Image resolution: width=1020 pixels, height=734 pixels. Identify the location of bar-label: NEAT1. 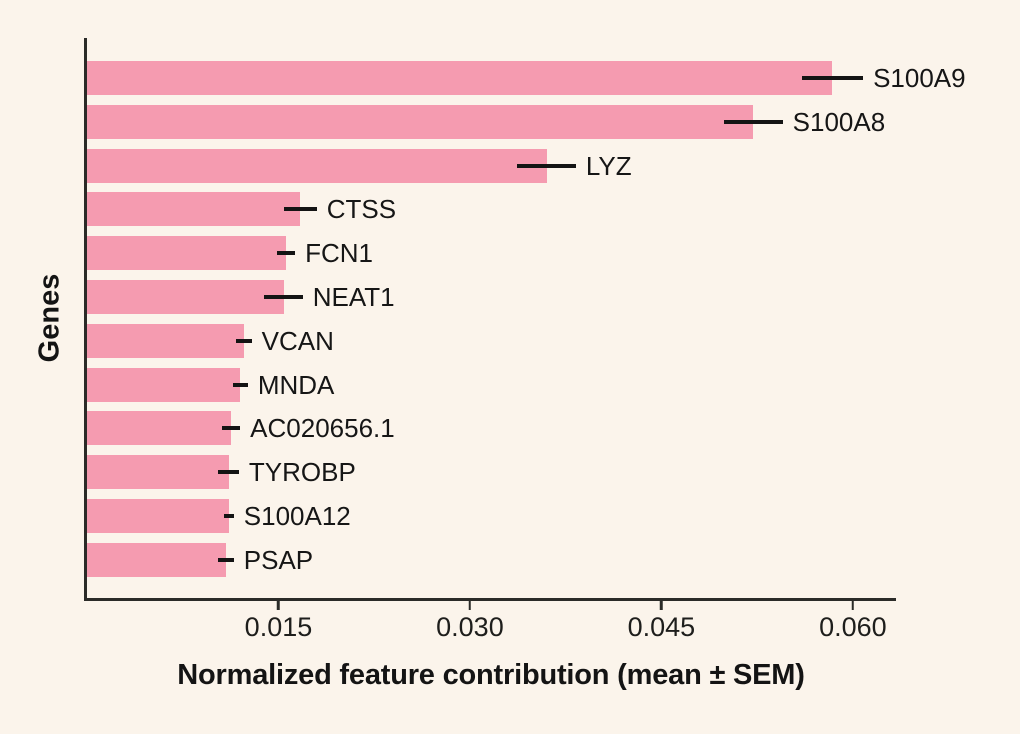
(353, 297).